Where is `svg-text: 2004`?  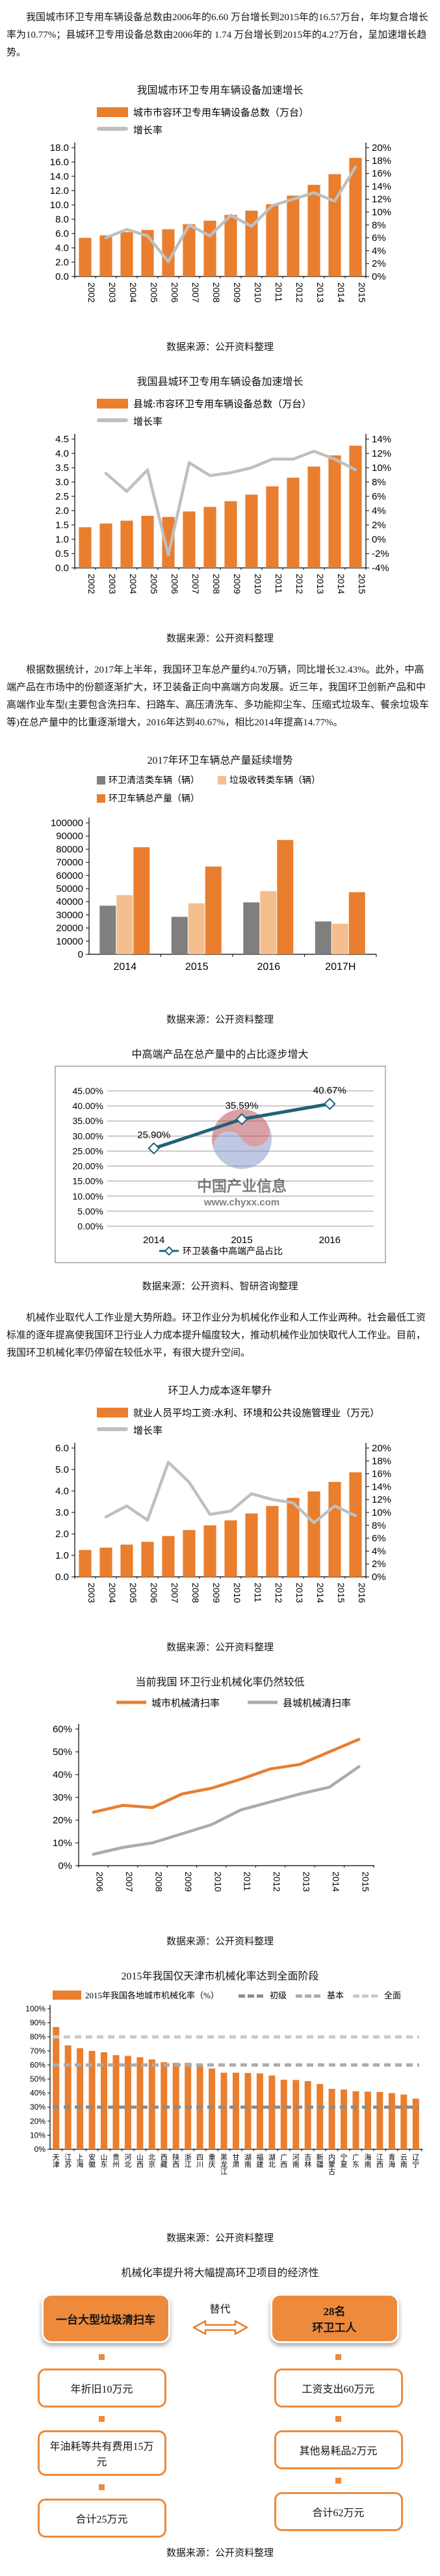 svg-text: 2004 is located at coordinates (112, 1593).